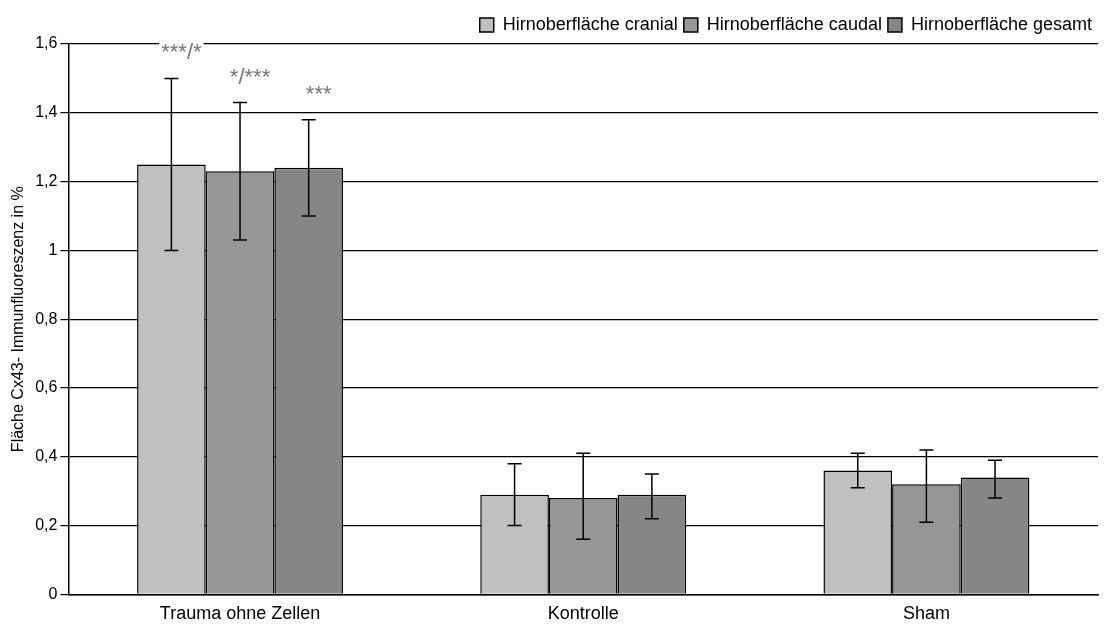  I want to click on y-tick-label: 0,4, so click(46, 456).